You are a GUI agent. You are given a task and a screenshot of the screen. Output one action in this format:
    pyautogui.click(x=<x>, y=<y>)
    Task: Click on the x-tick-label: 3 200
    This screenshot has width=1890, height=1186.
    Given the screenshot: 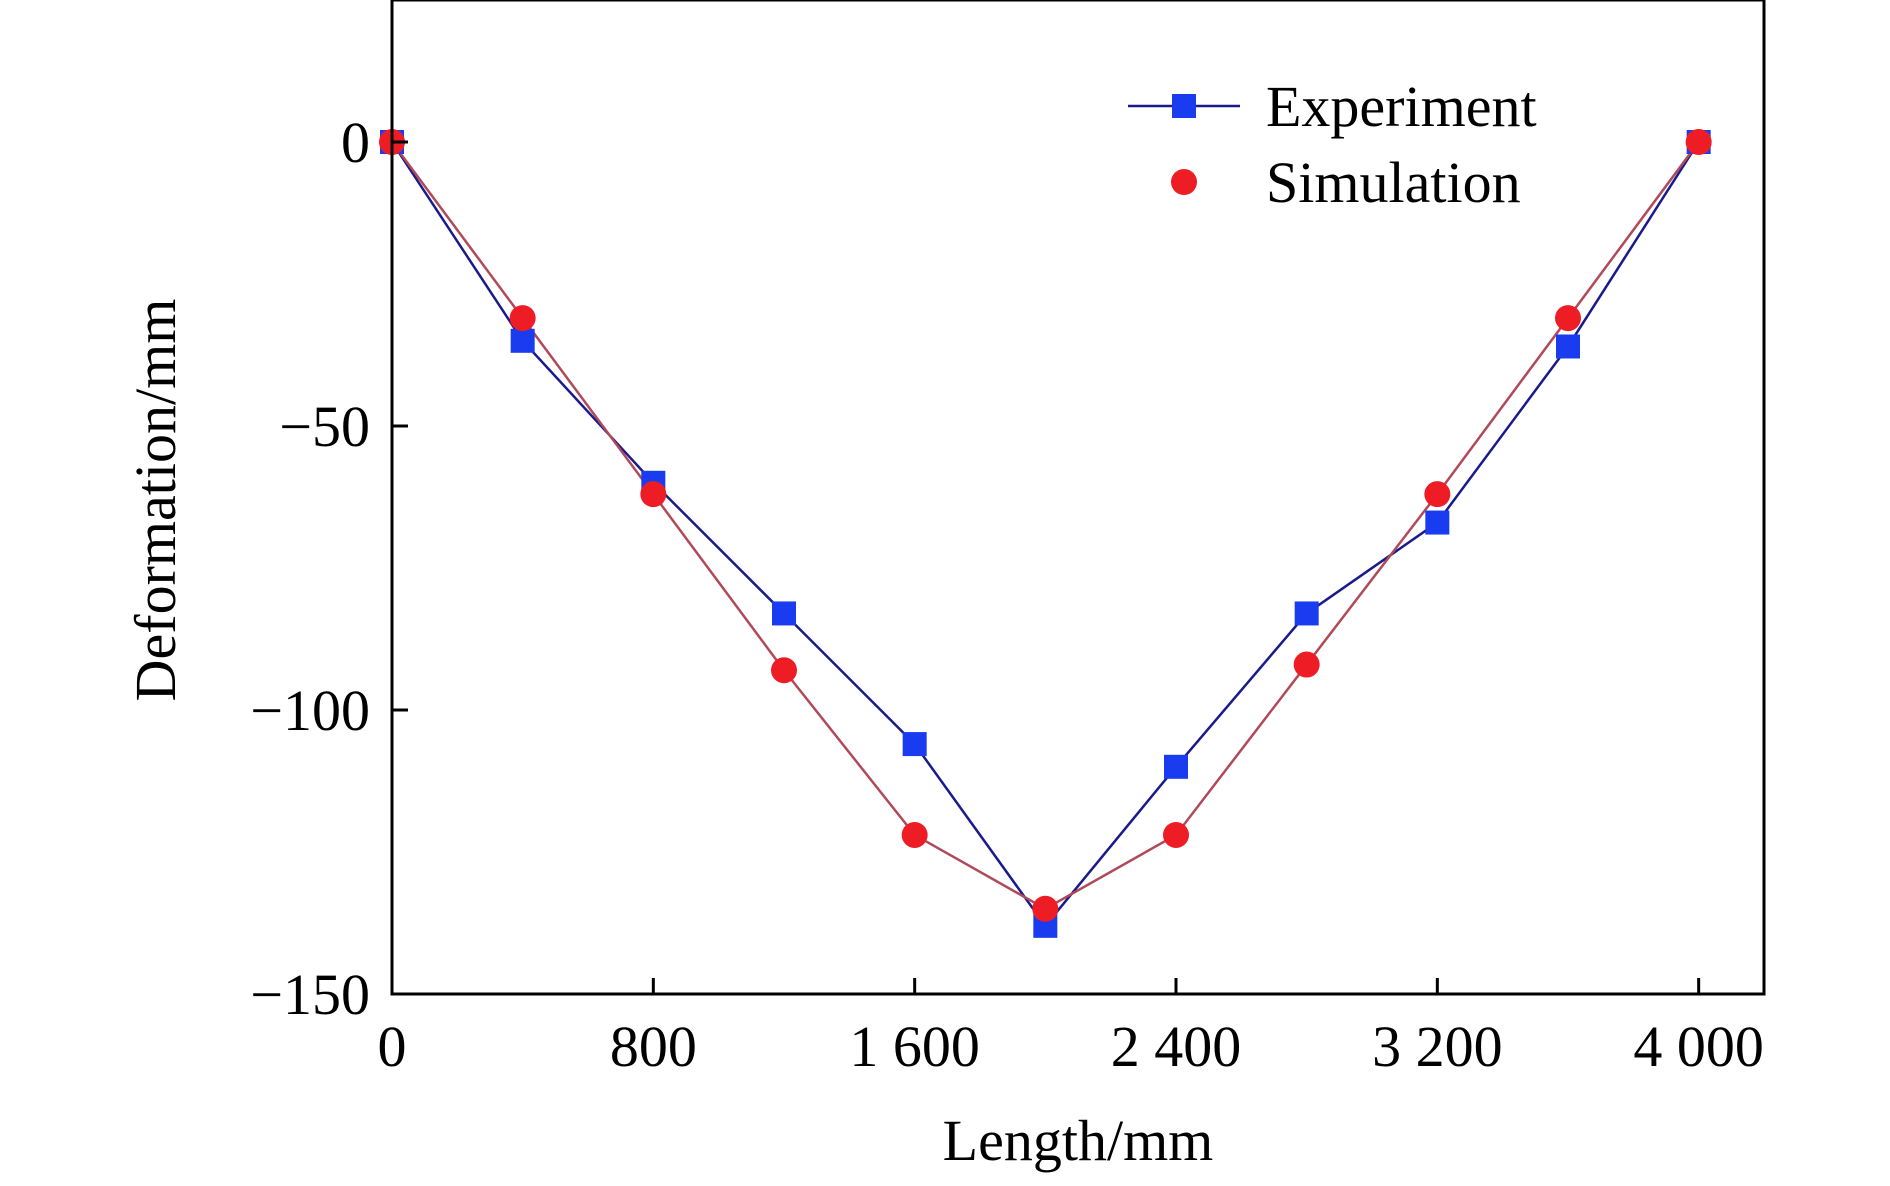 What is the action you would take?
    pyautogui.click(x=1437, y=1046)
    